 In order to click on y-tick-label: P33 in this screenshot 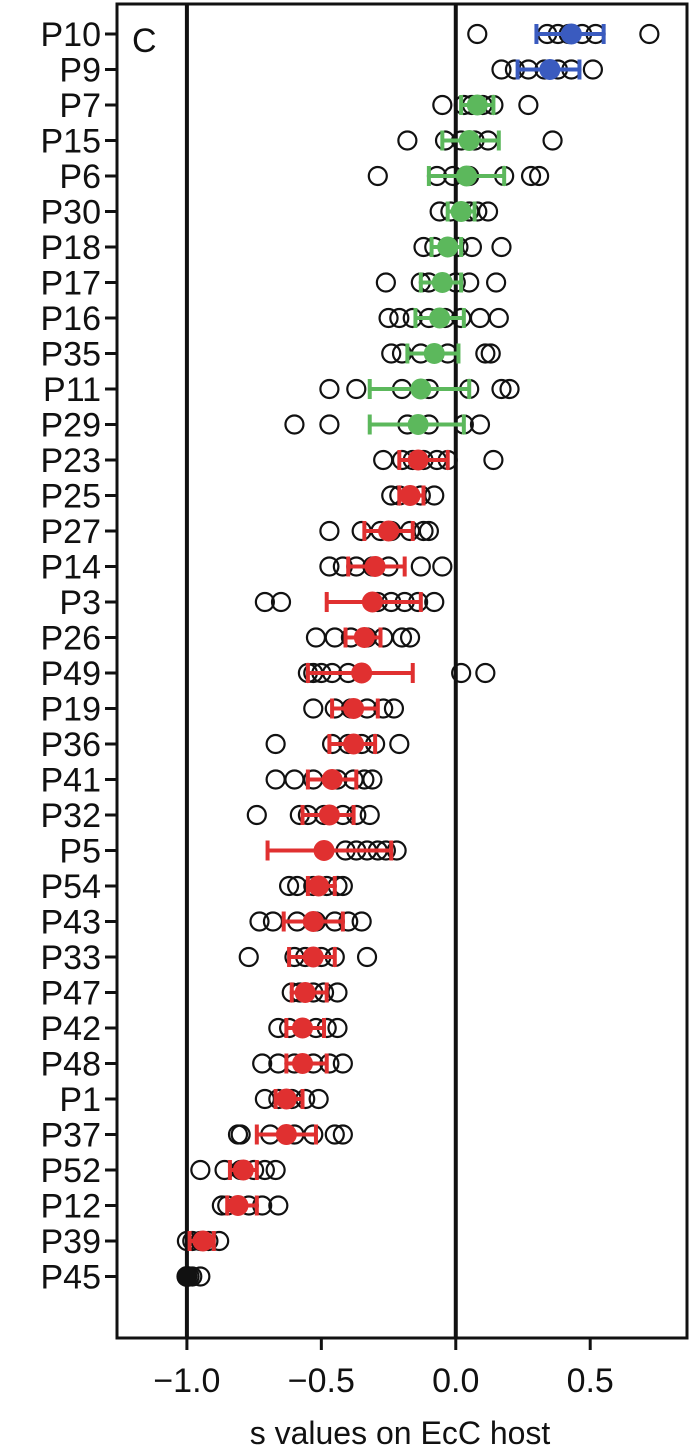, I will do `click(71, 958)`.